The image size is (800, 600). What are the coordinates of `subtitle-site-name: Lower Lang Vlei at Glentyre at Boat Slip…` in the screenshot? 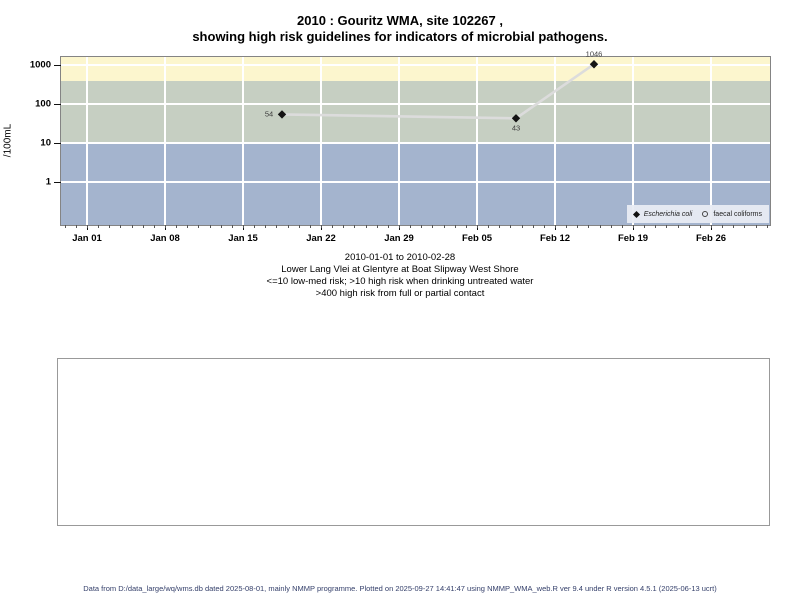 It's located at (400, 269).